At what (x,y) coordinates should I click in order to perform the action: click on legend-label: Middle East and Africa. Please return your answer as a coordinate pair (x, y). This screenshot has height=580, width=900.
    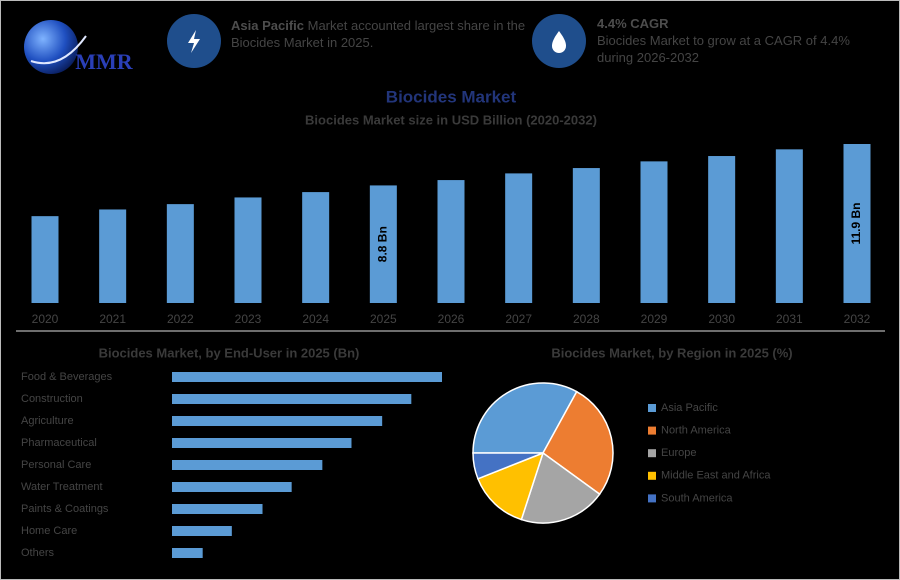
    Looking at the image, I should click on (716, 476).